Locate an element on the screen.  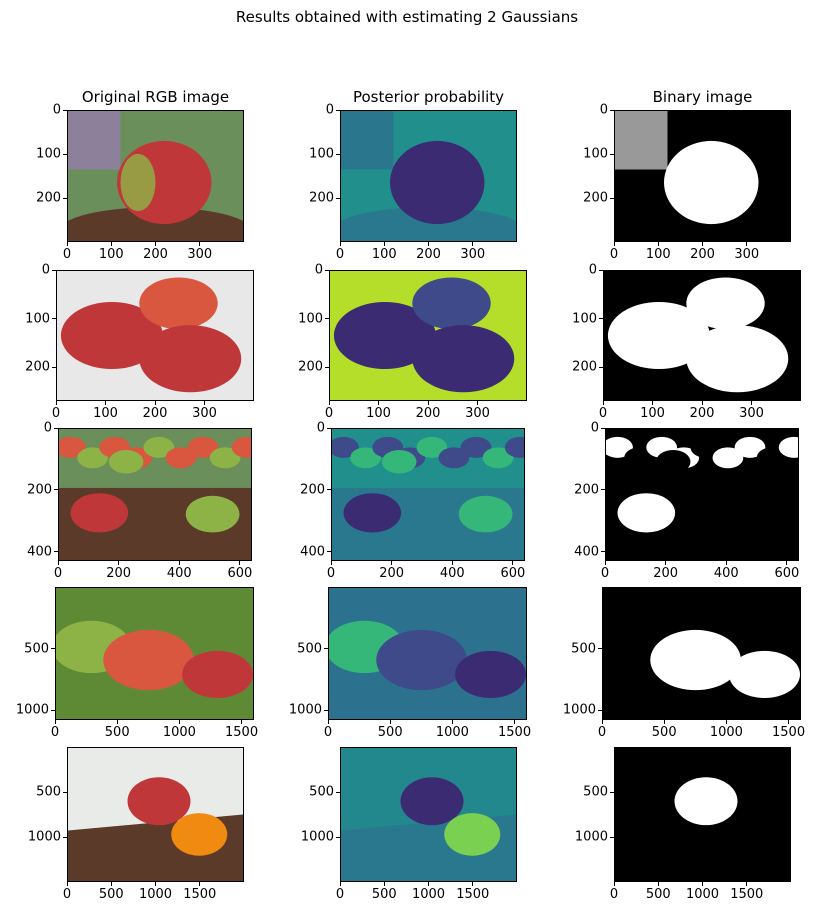
rgb-image-panel is located at coordinates (155, 176).